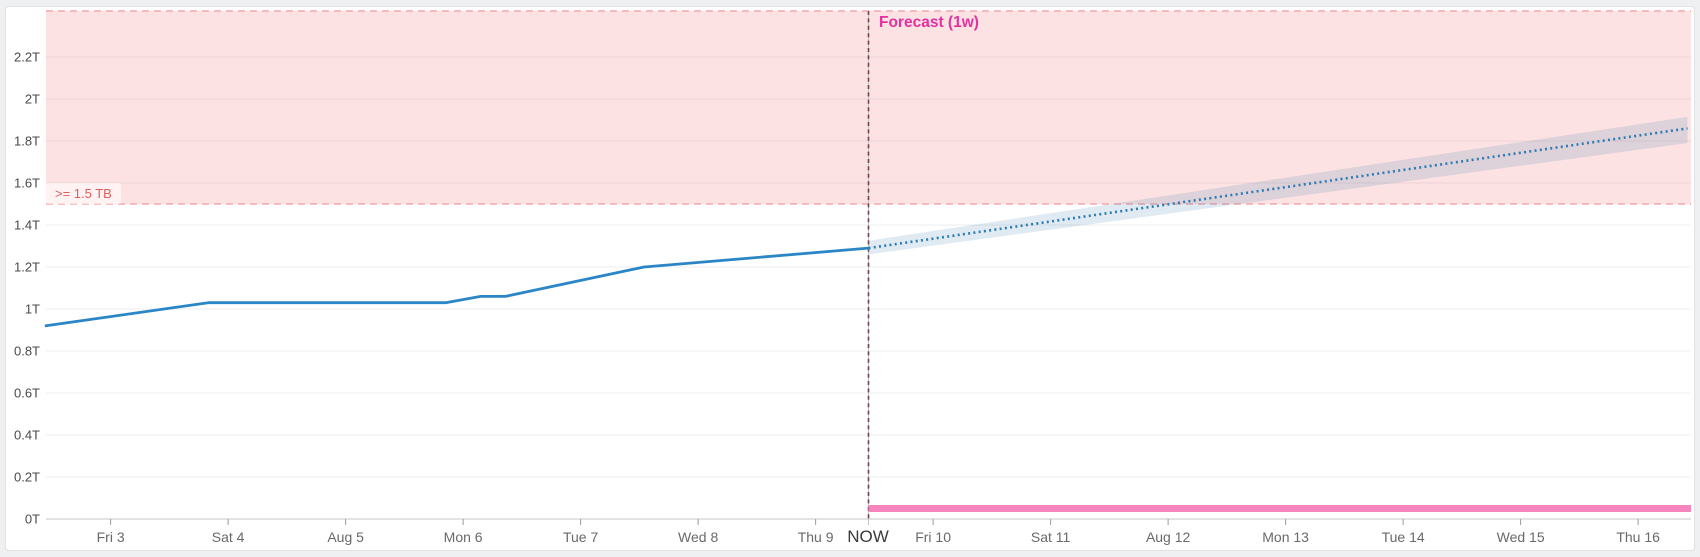 The image size is (1700, 557). Describe the element at coordinates (27, 351) in the screenshot. I see `y-tick-label: 0.8T` at that location.